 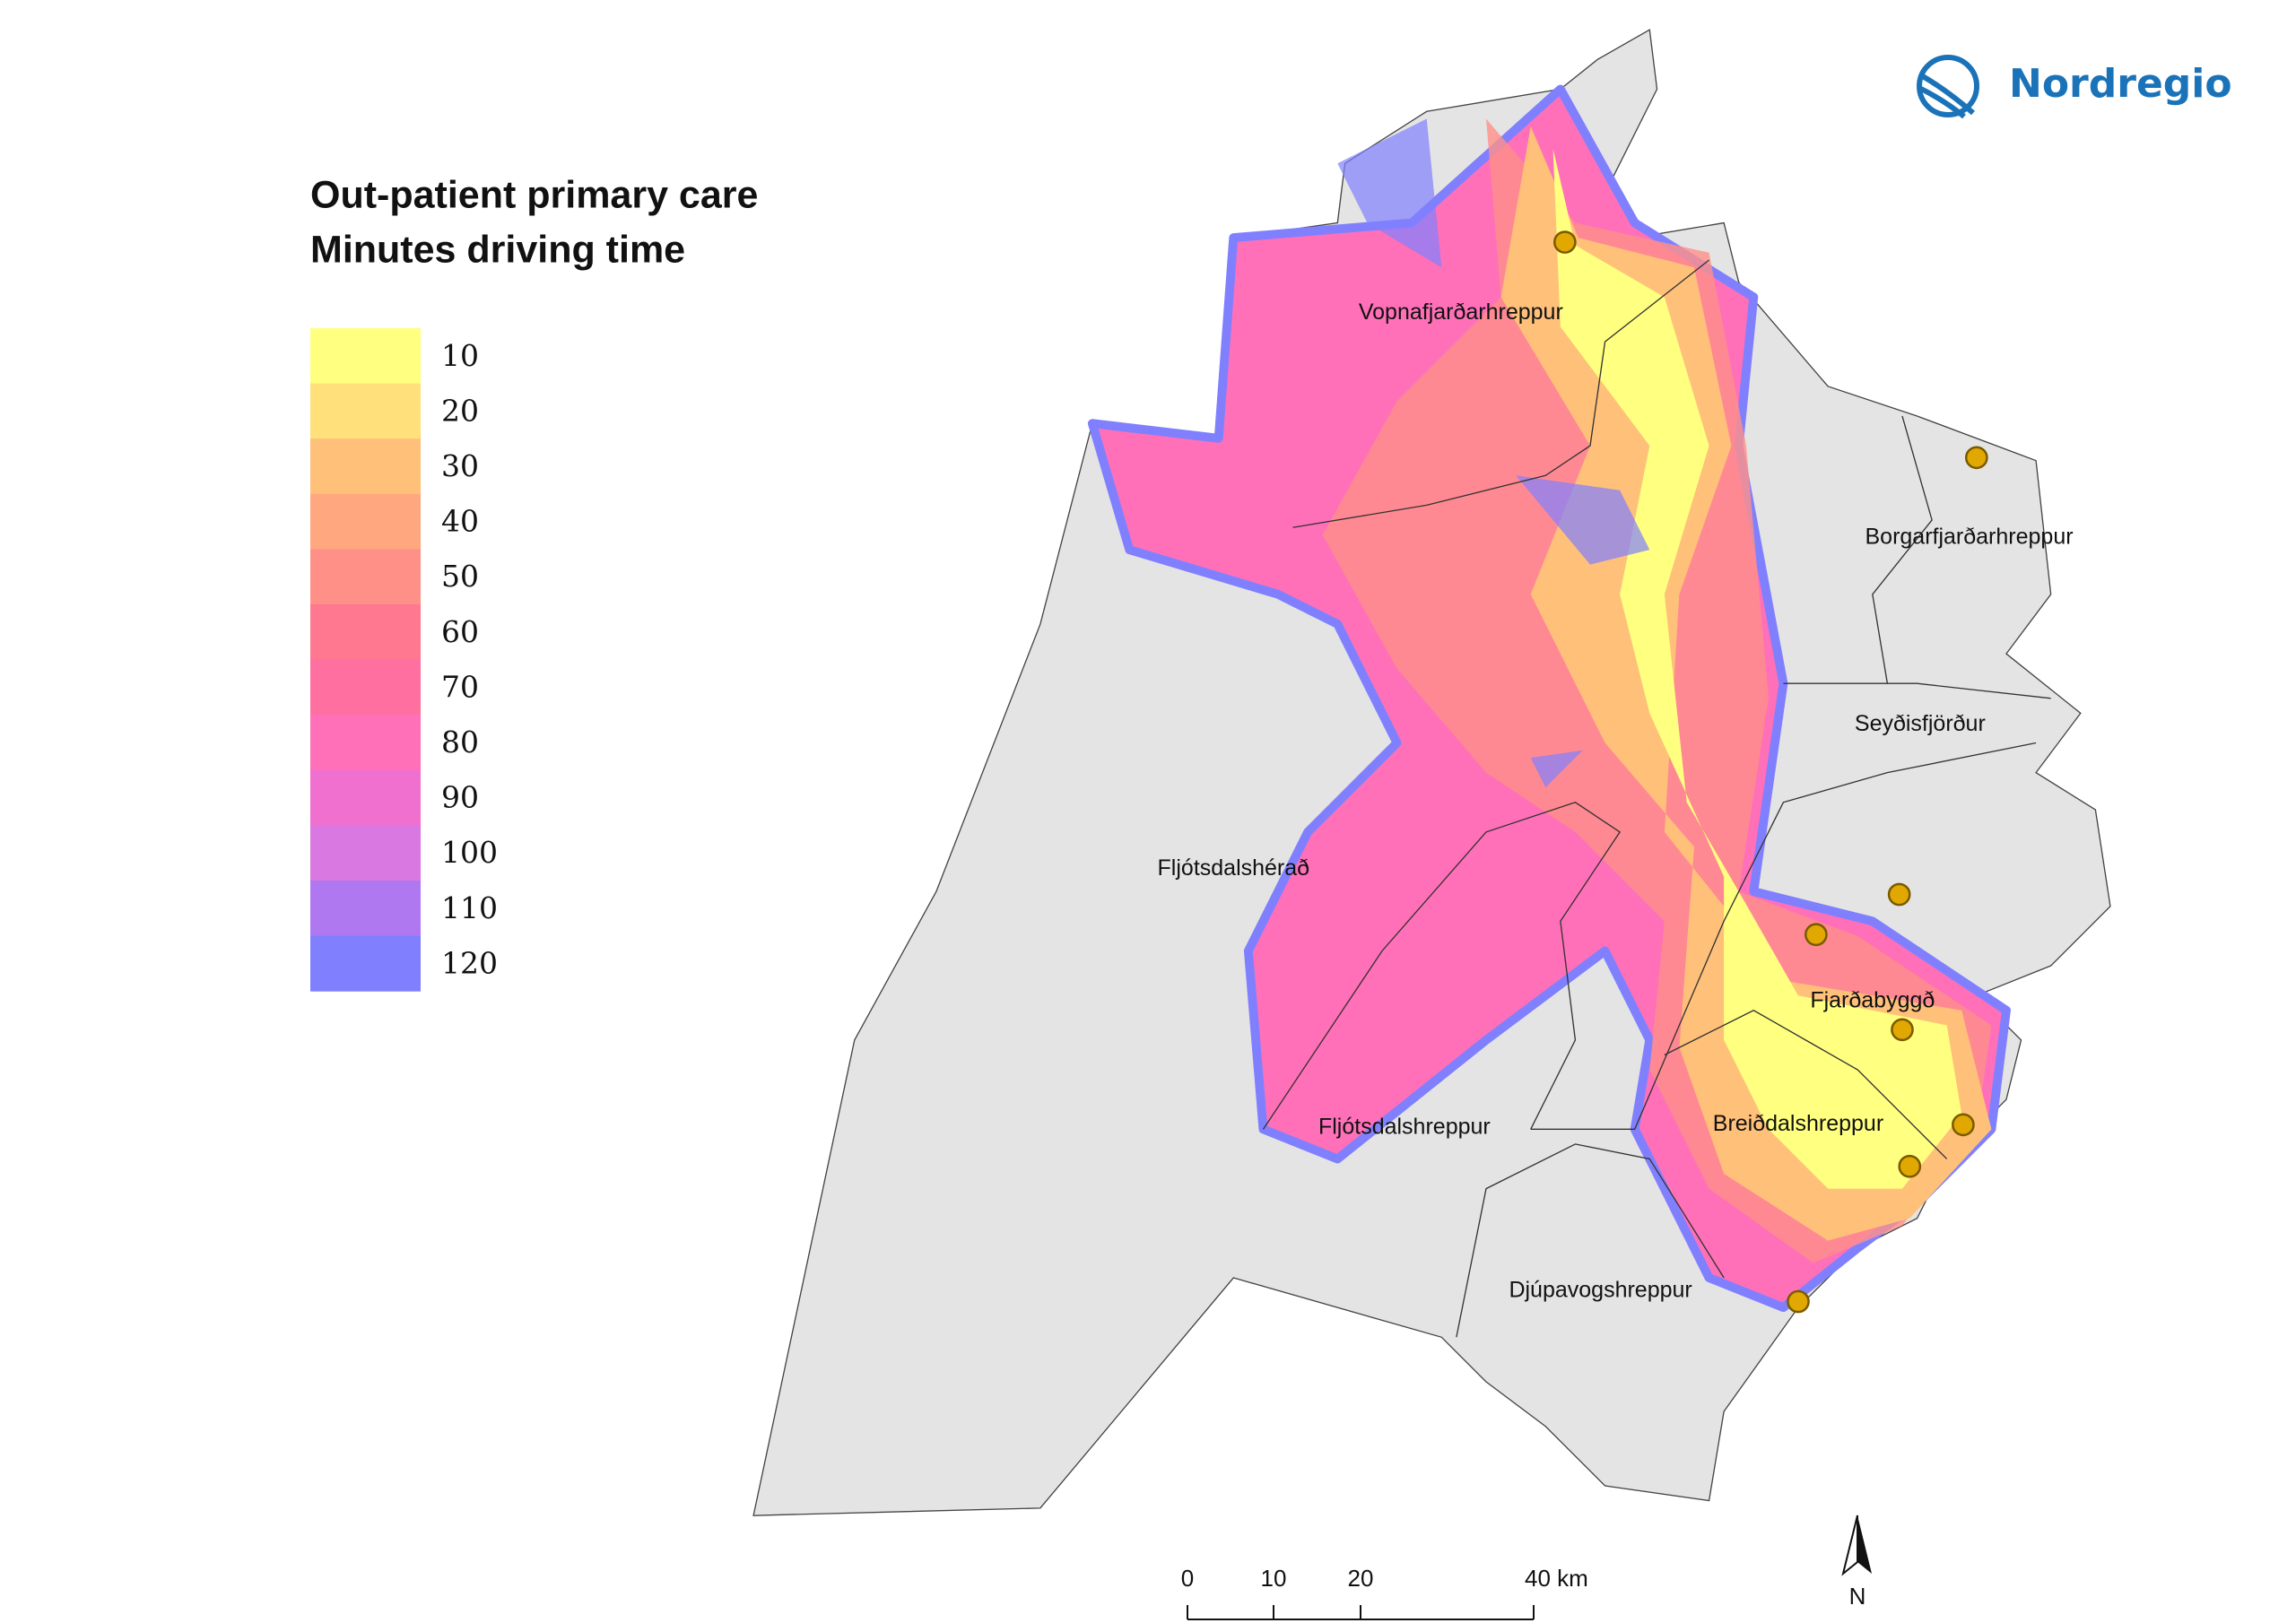 What do you see at coordinates (497, 249) in the screenshot?
I see `title-line: Minutes driving time` at bounding box center [497, 249].